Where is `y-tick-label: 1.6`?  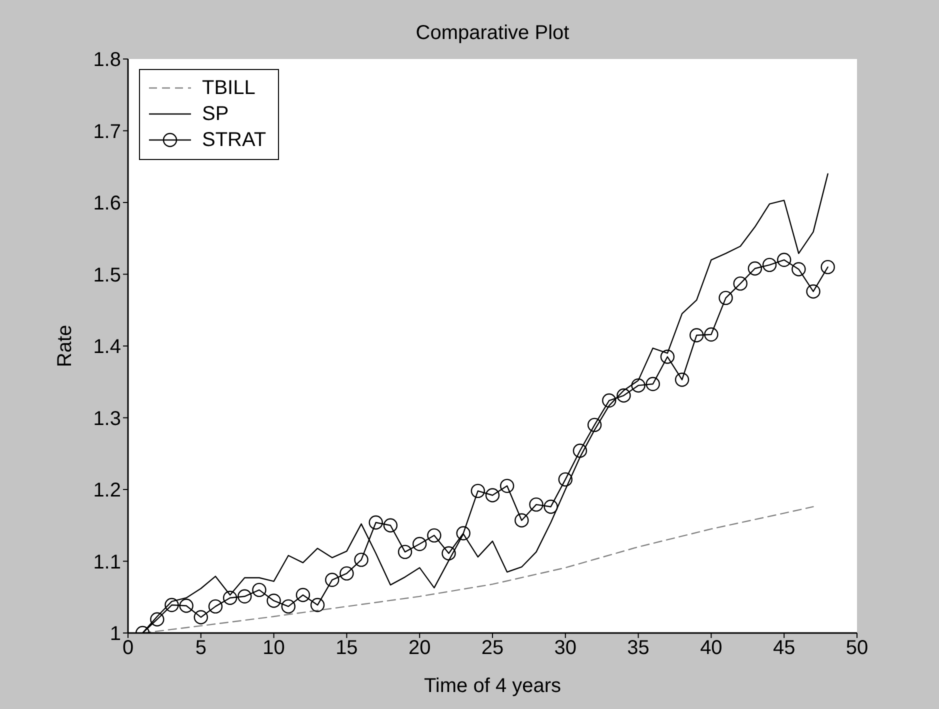 y-tick-label: 1.6 is located at coordinates (107, 203).